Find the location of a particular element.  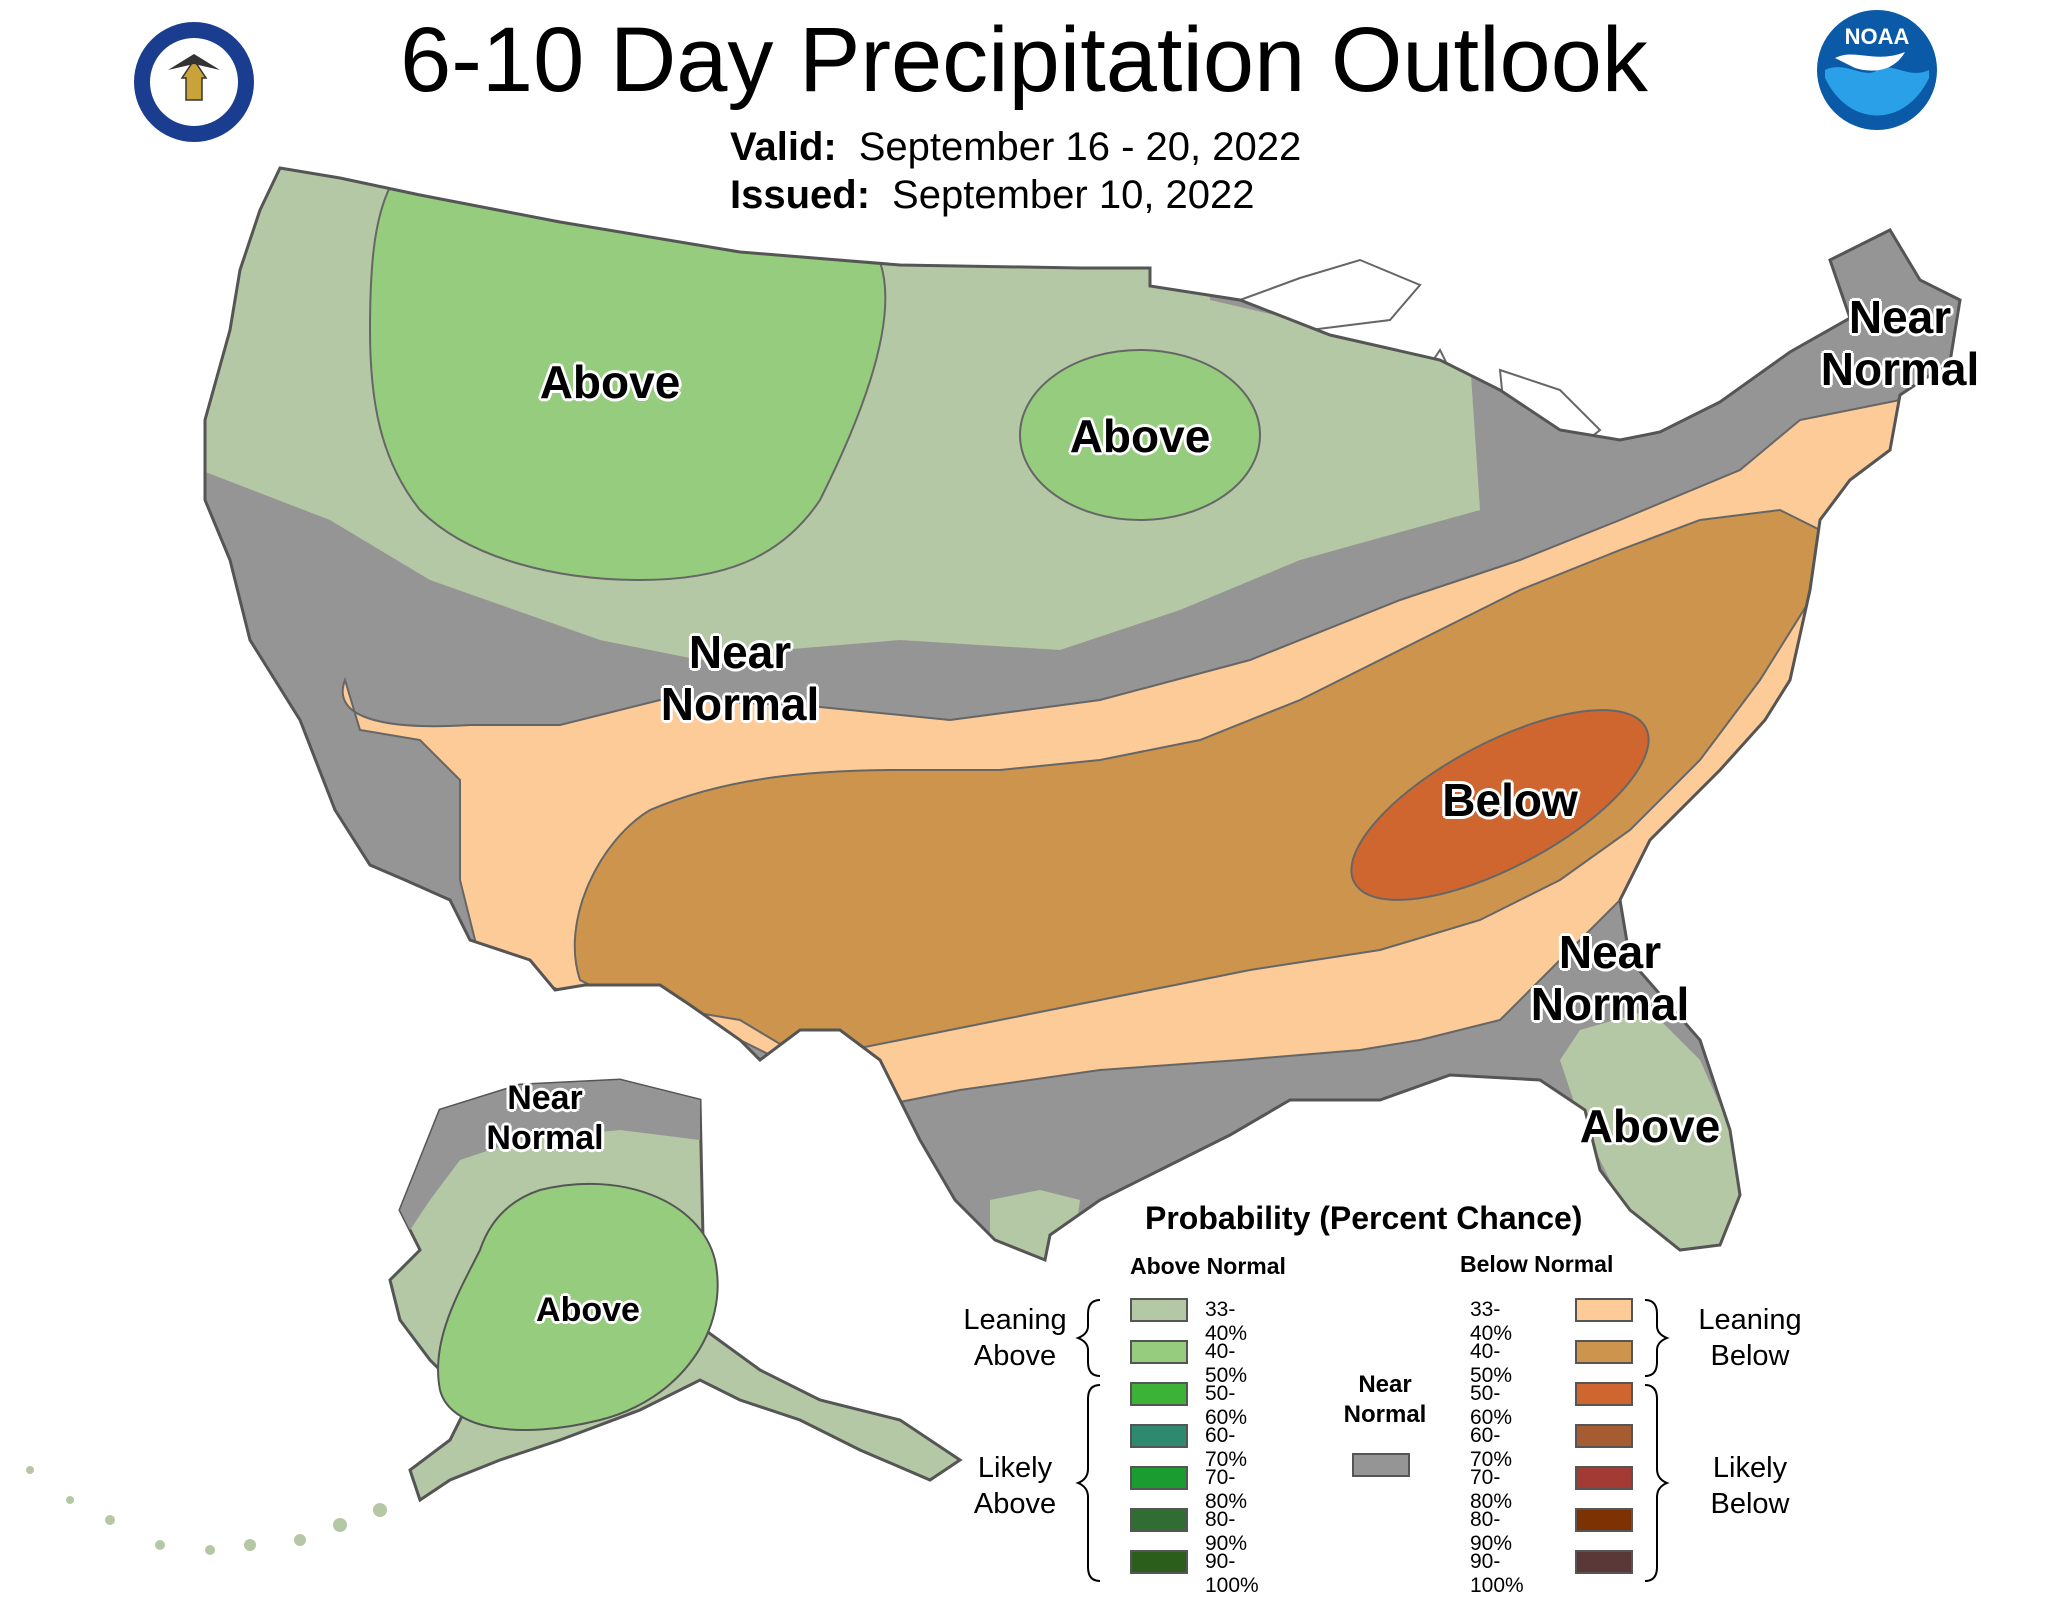

label-alaska-near-normal: Near Normal is located at coordinates (545, 1118).